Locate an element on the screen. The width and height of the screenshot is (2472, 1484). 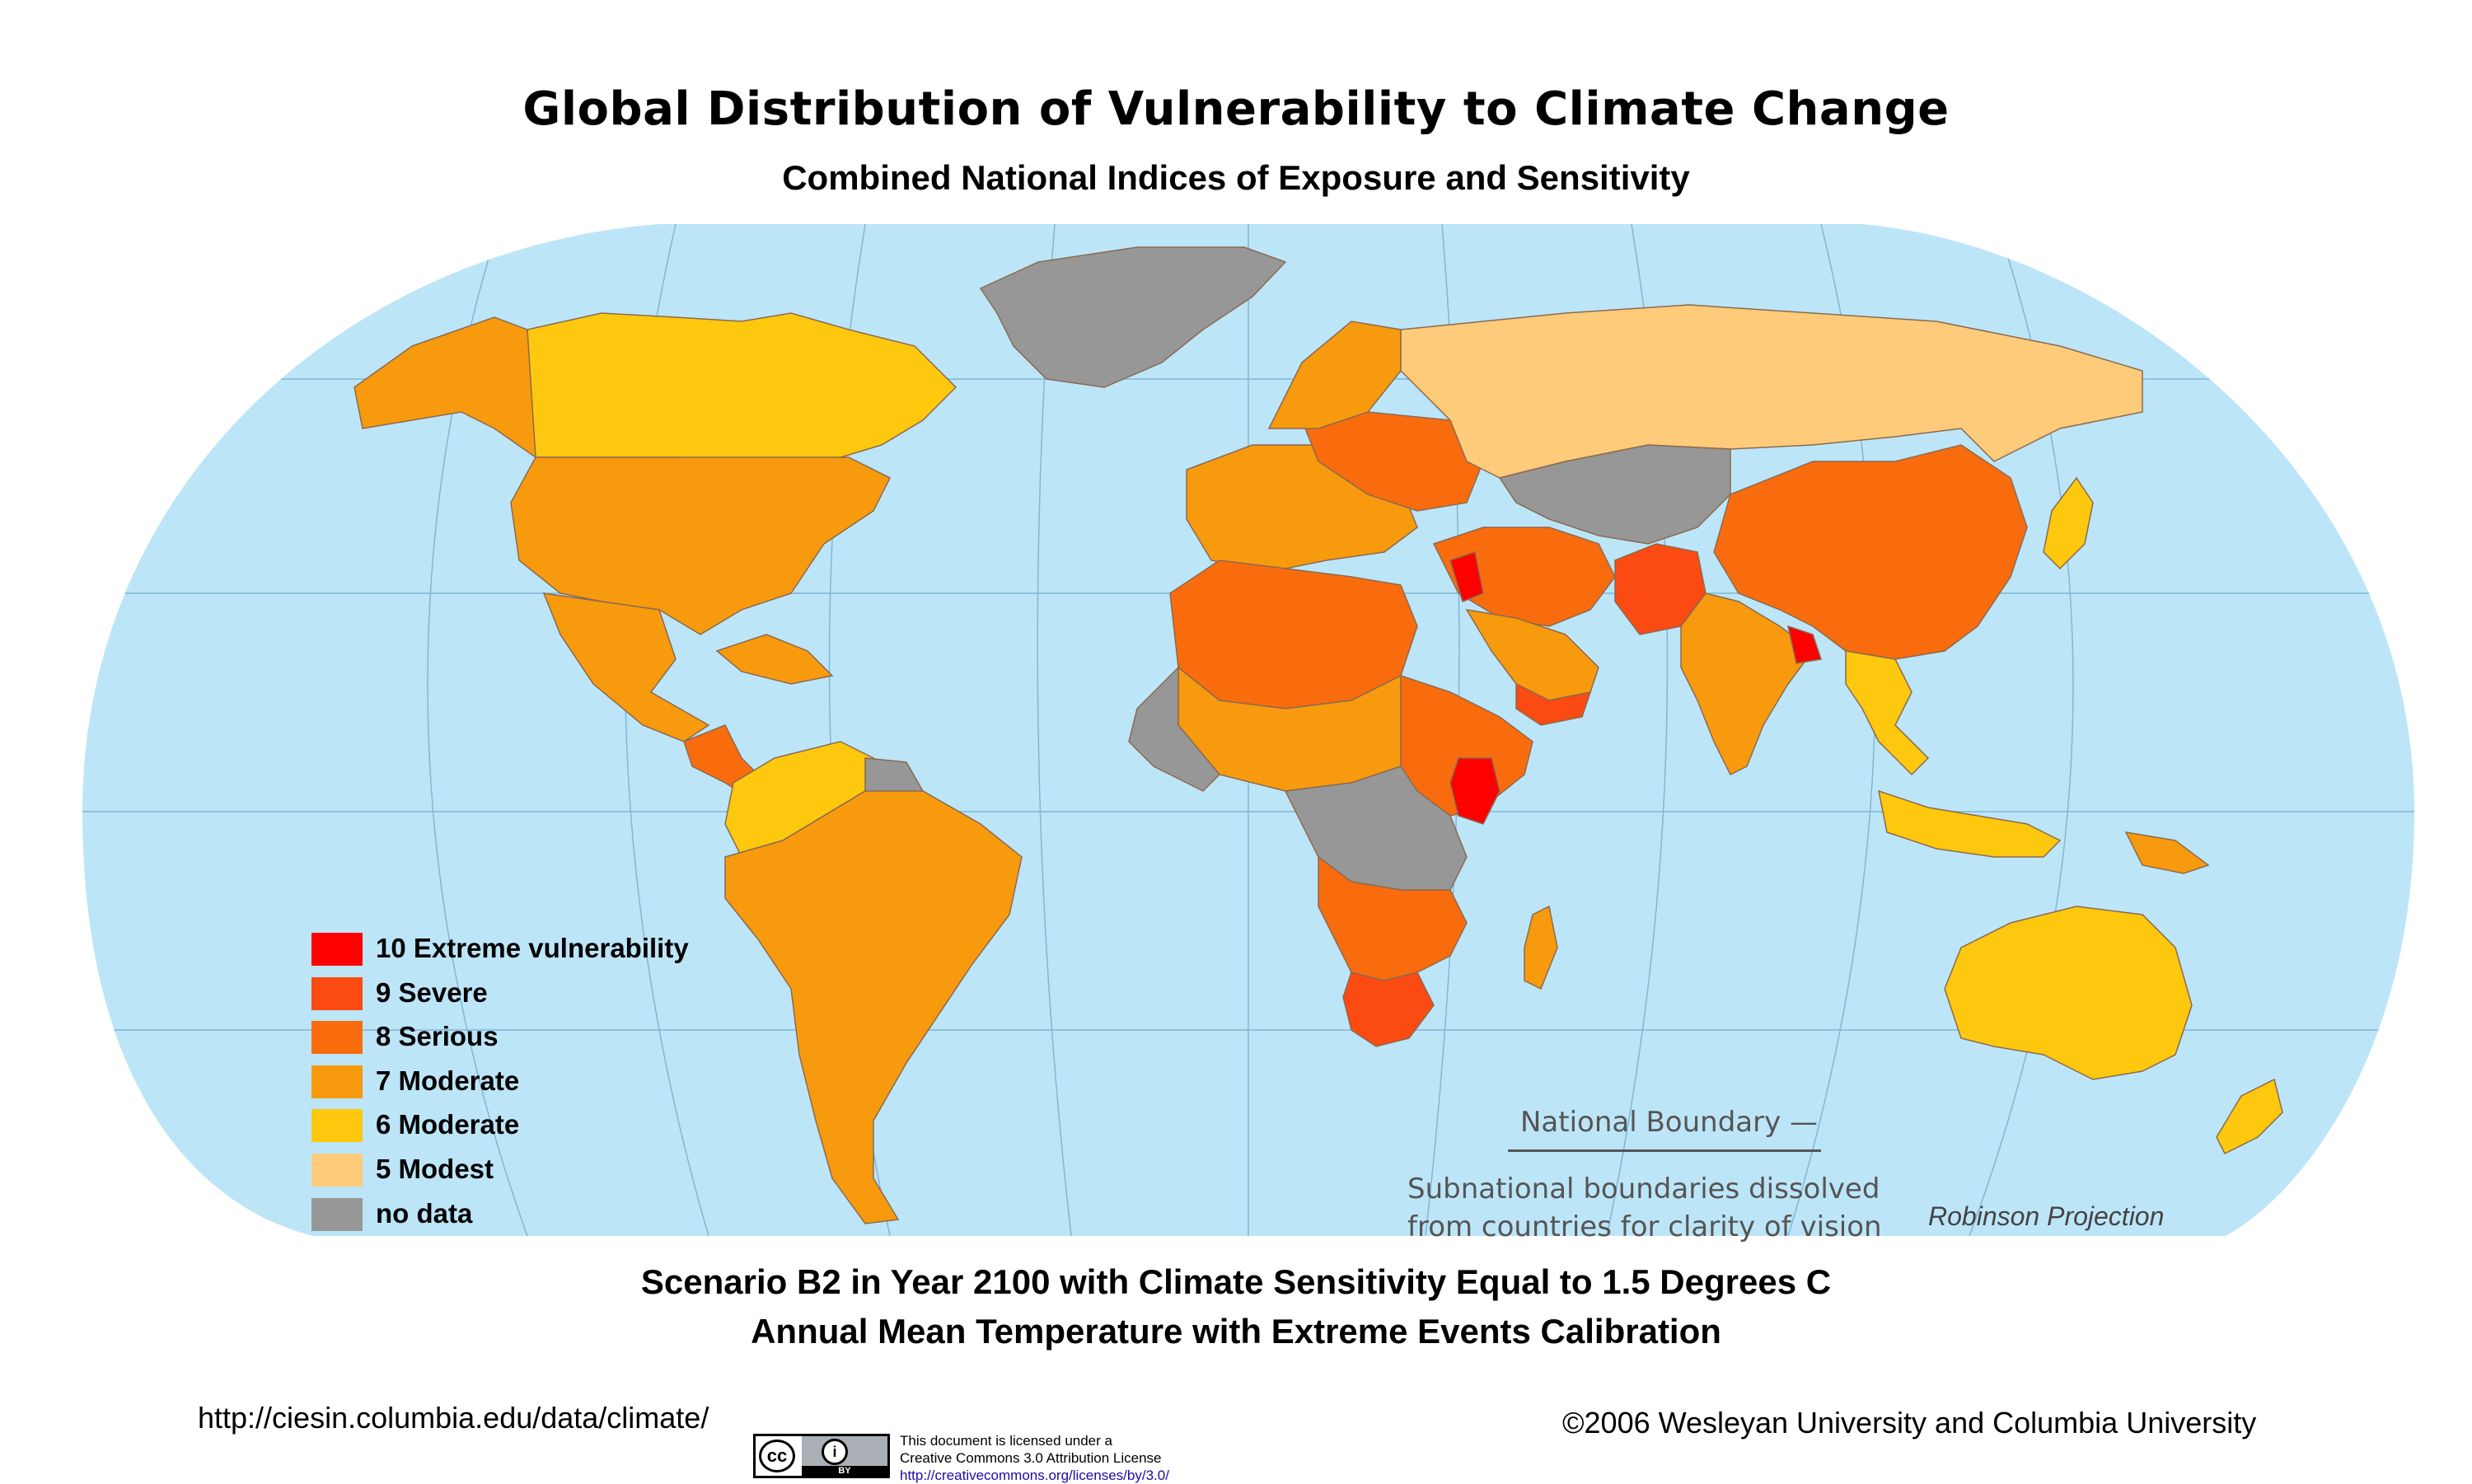
region-southeast-asia is located at coordinates (1887, 713).